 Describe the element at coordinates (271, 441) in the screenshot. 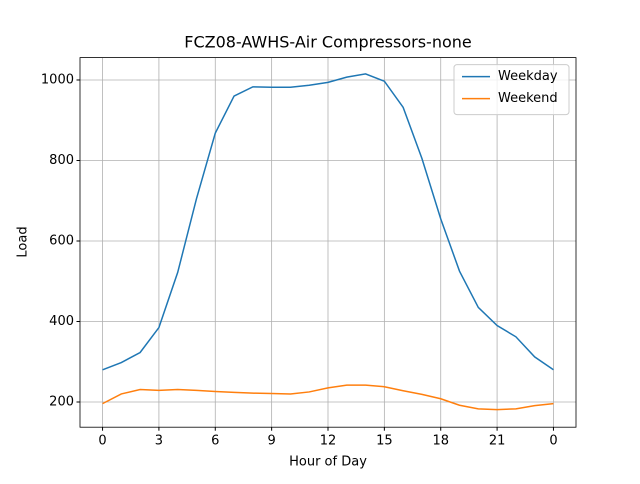

I see `x-tick-label: 9` at that location.